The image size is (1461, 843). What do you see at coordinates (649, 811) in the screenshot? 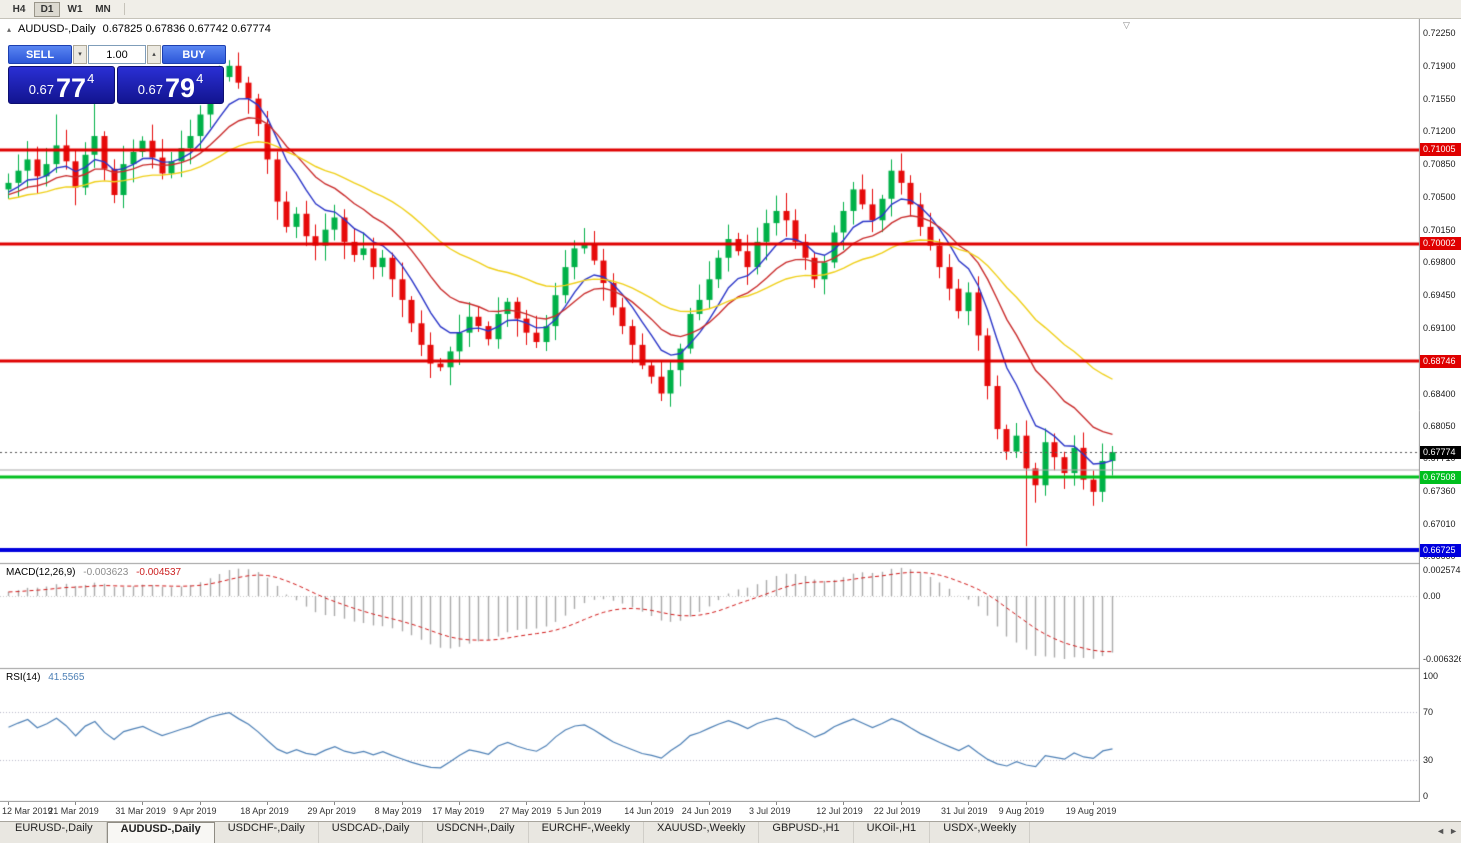
I see `x-axis-date-label: 14 Jun 2019` at bounding box center [649, 811].